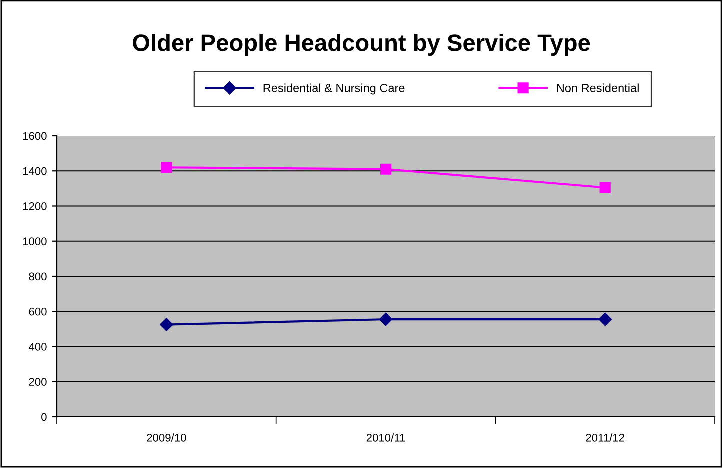 This screenshot has height=468, width=723. Describe the element at coordinates (35, 242) in the screenshot. I see `y-tick-label: 1000` at that location.